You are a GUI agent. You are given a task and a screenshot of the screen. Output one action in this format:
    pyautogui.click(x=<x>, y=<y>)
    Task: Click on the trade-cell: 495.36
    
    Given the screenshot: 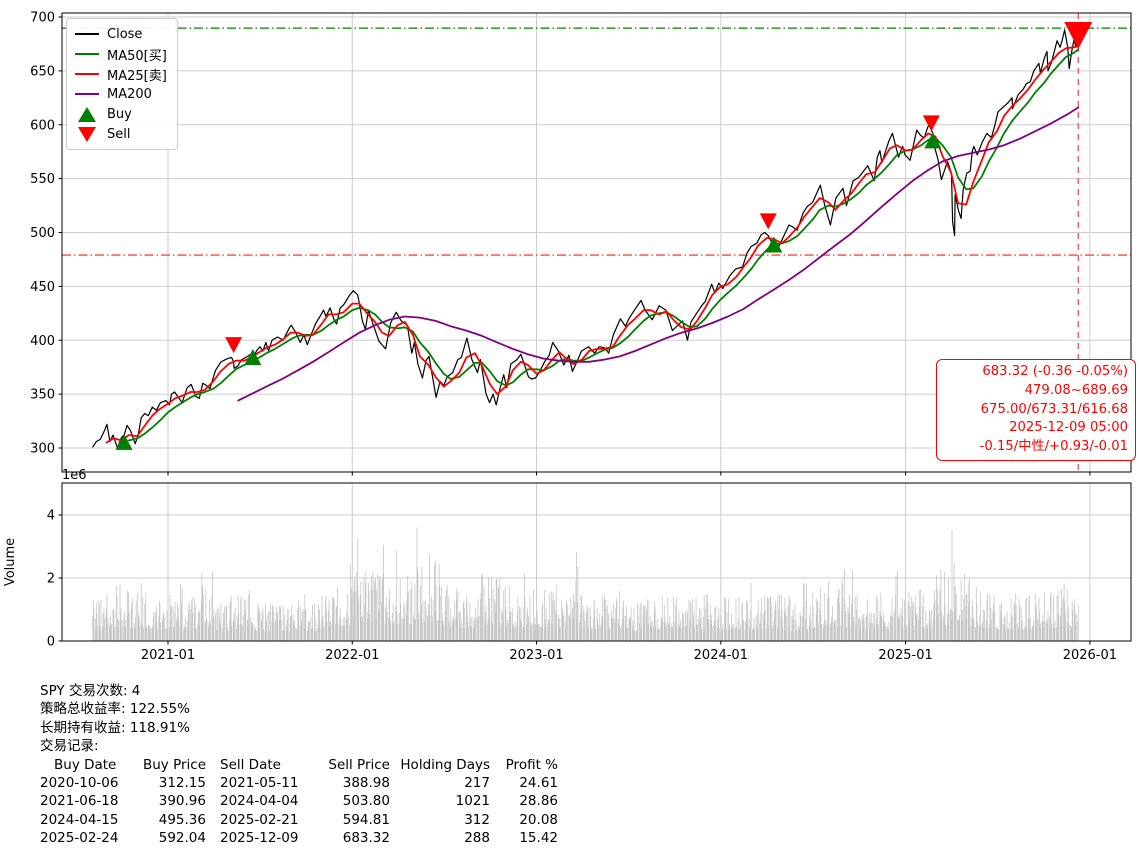 What is the action you would take?
    pyautogui.click(x=182, y=819)
    